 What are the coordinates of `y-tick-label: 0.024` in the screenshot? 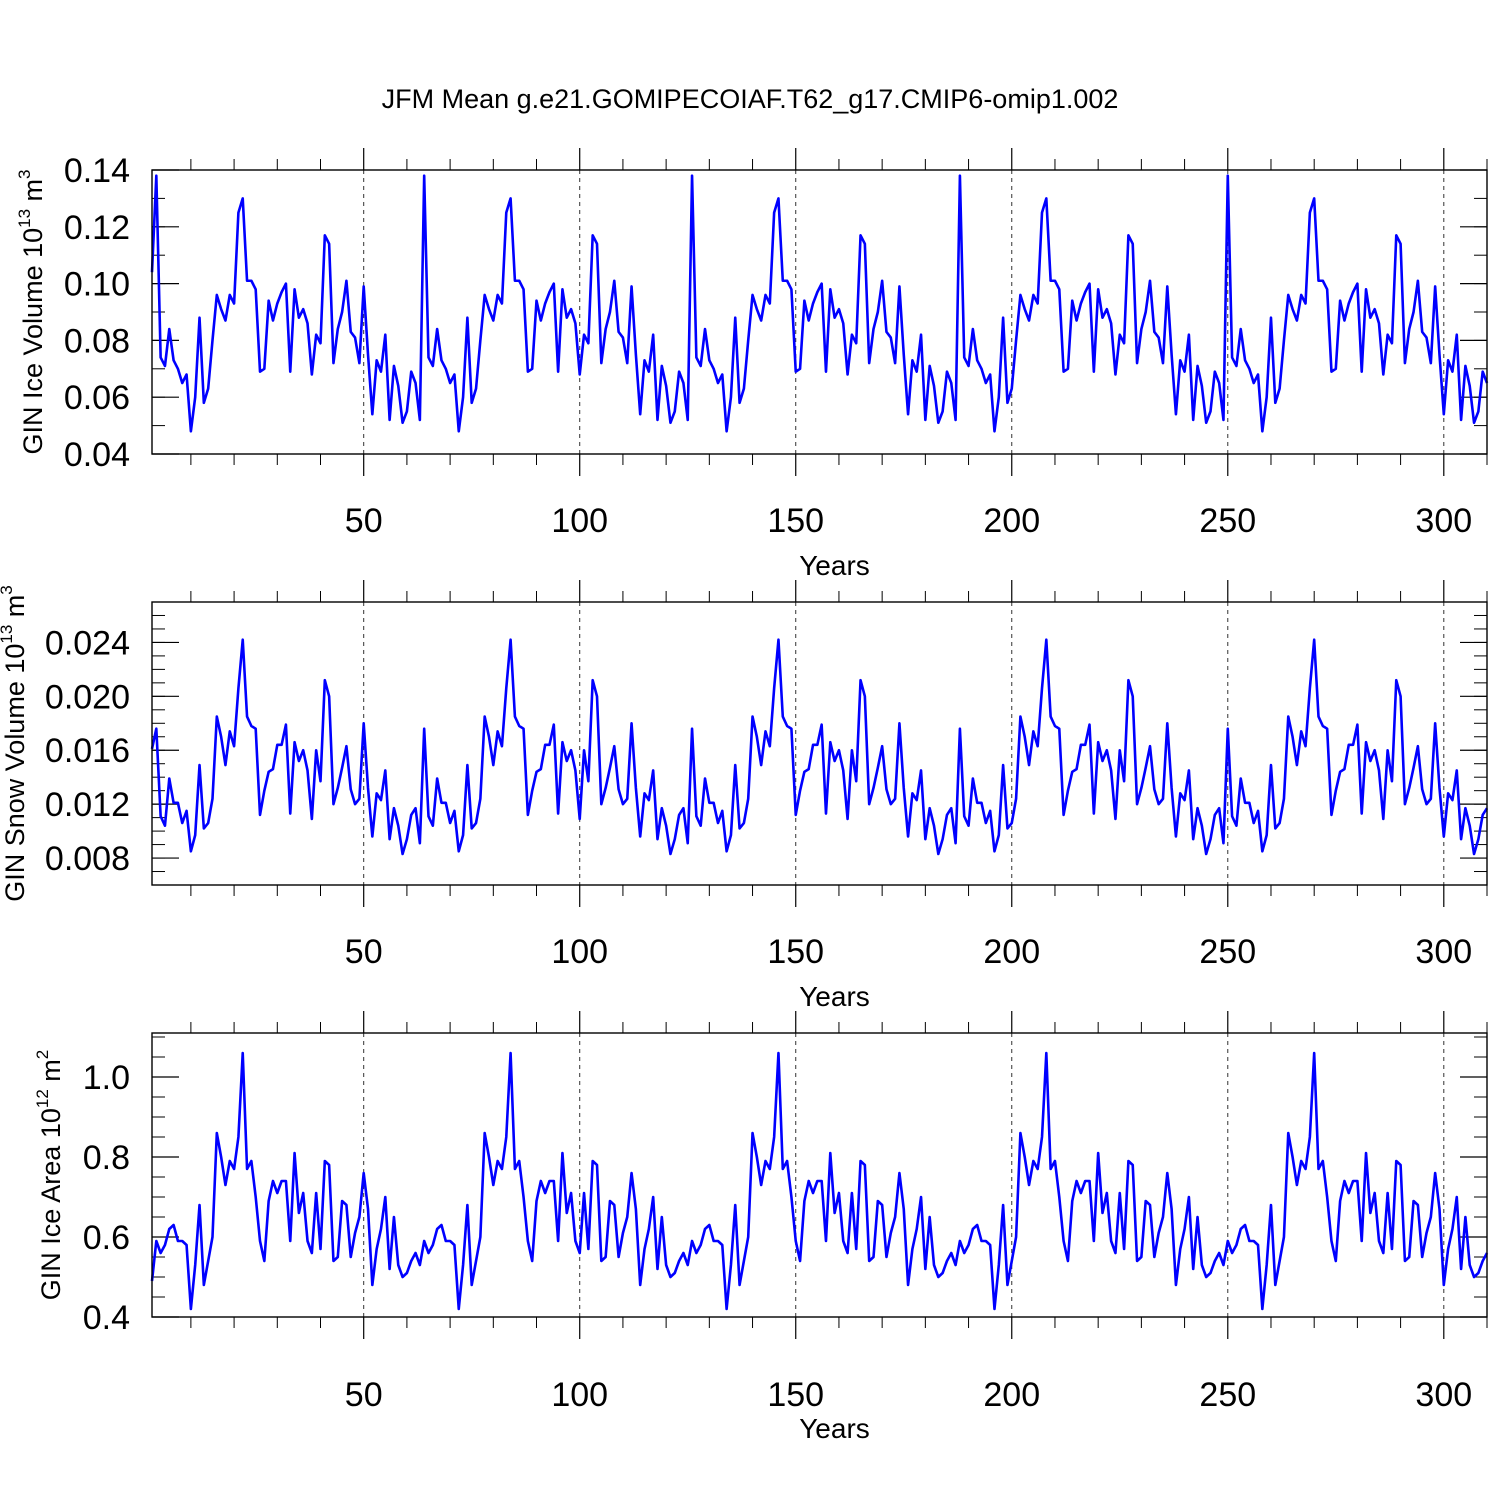 It's located at (87, 643).